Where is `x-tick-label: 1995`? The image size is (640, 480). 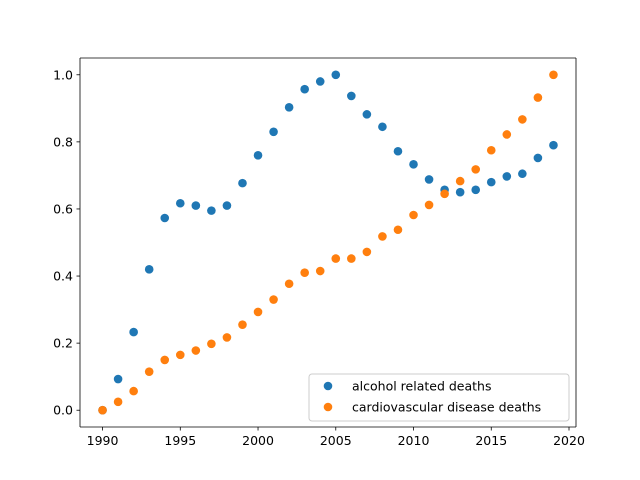 x-tick-label: 1995 is located at coordinates (180, 440).